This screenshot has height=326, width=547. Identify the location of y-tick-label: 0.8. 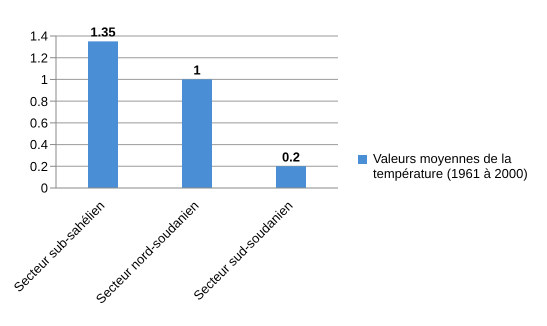
(39, 101).